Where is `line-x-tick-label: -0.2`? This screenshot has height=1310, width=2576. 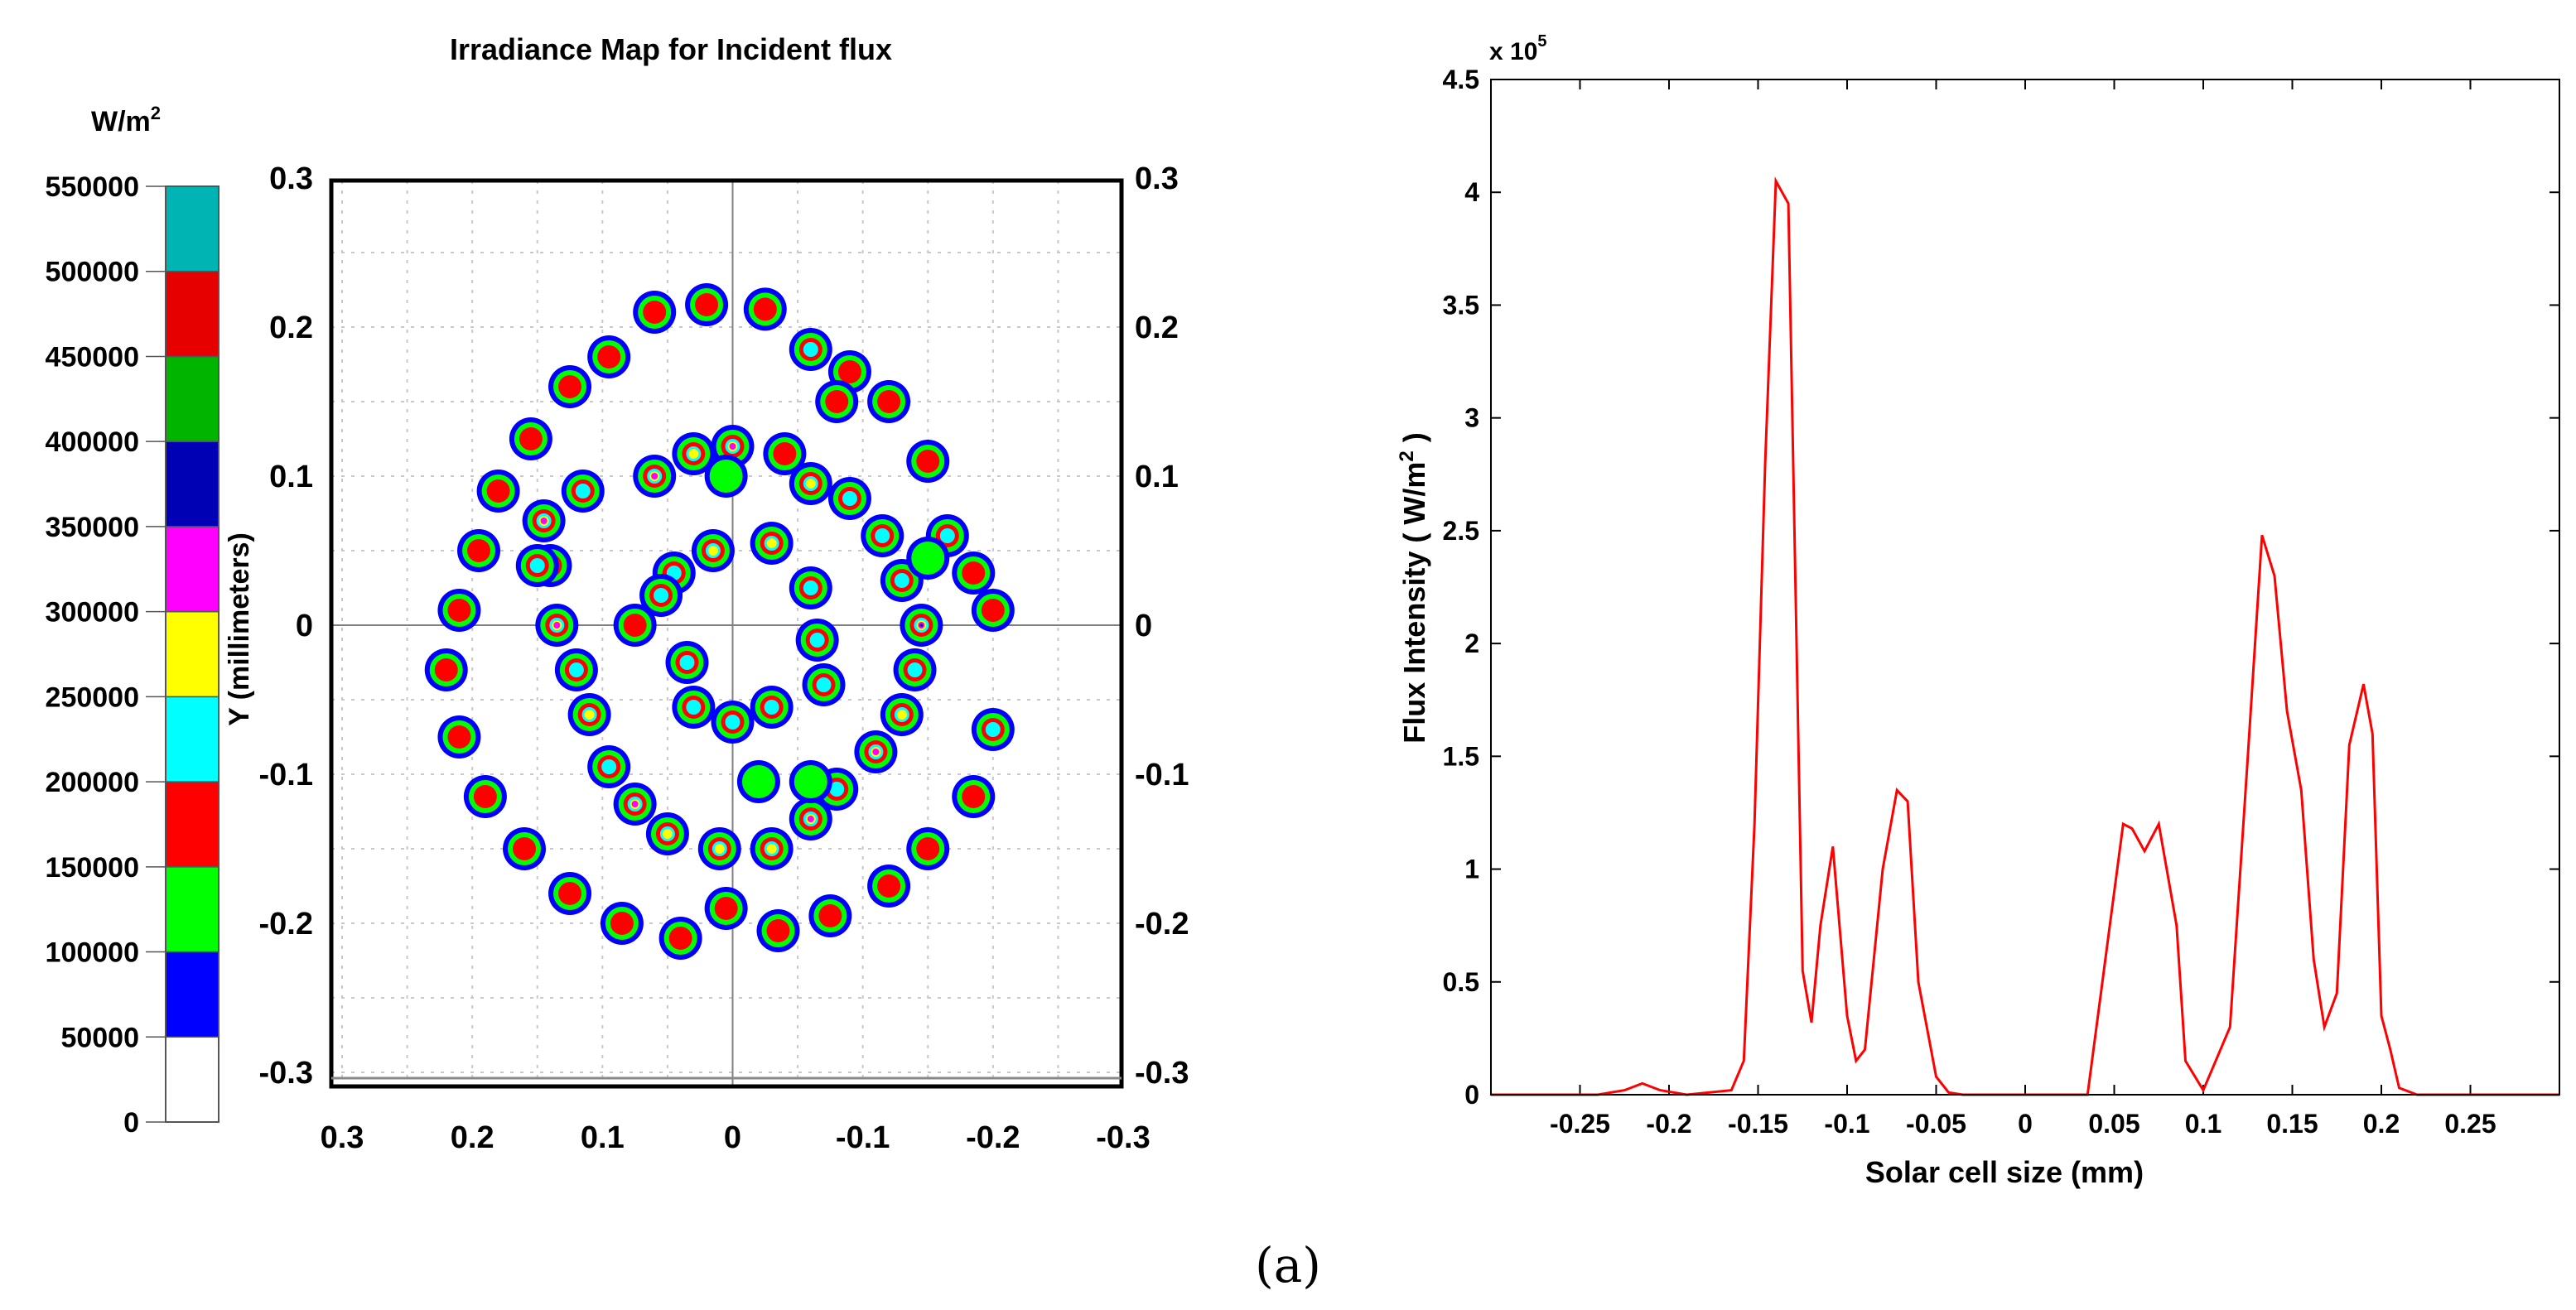 line-x-tick-label: -0.2 is located at coordinates (1668, 1124).